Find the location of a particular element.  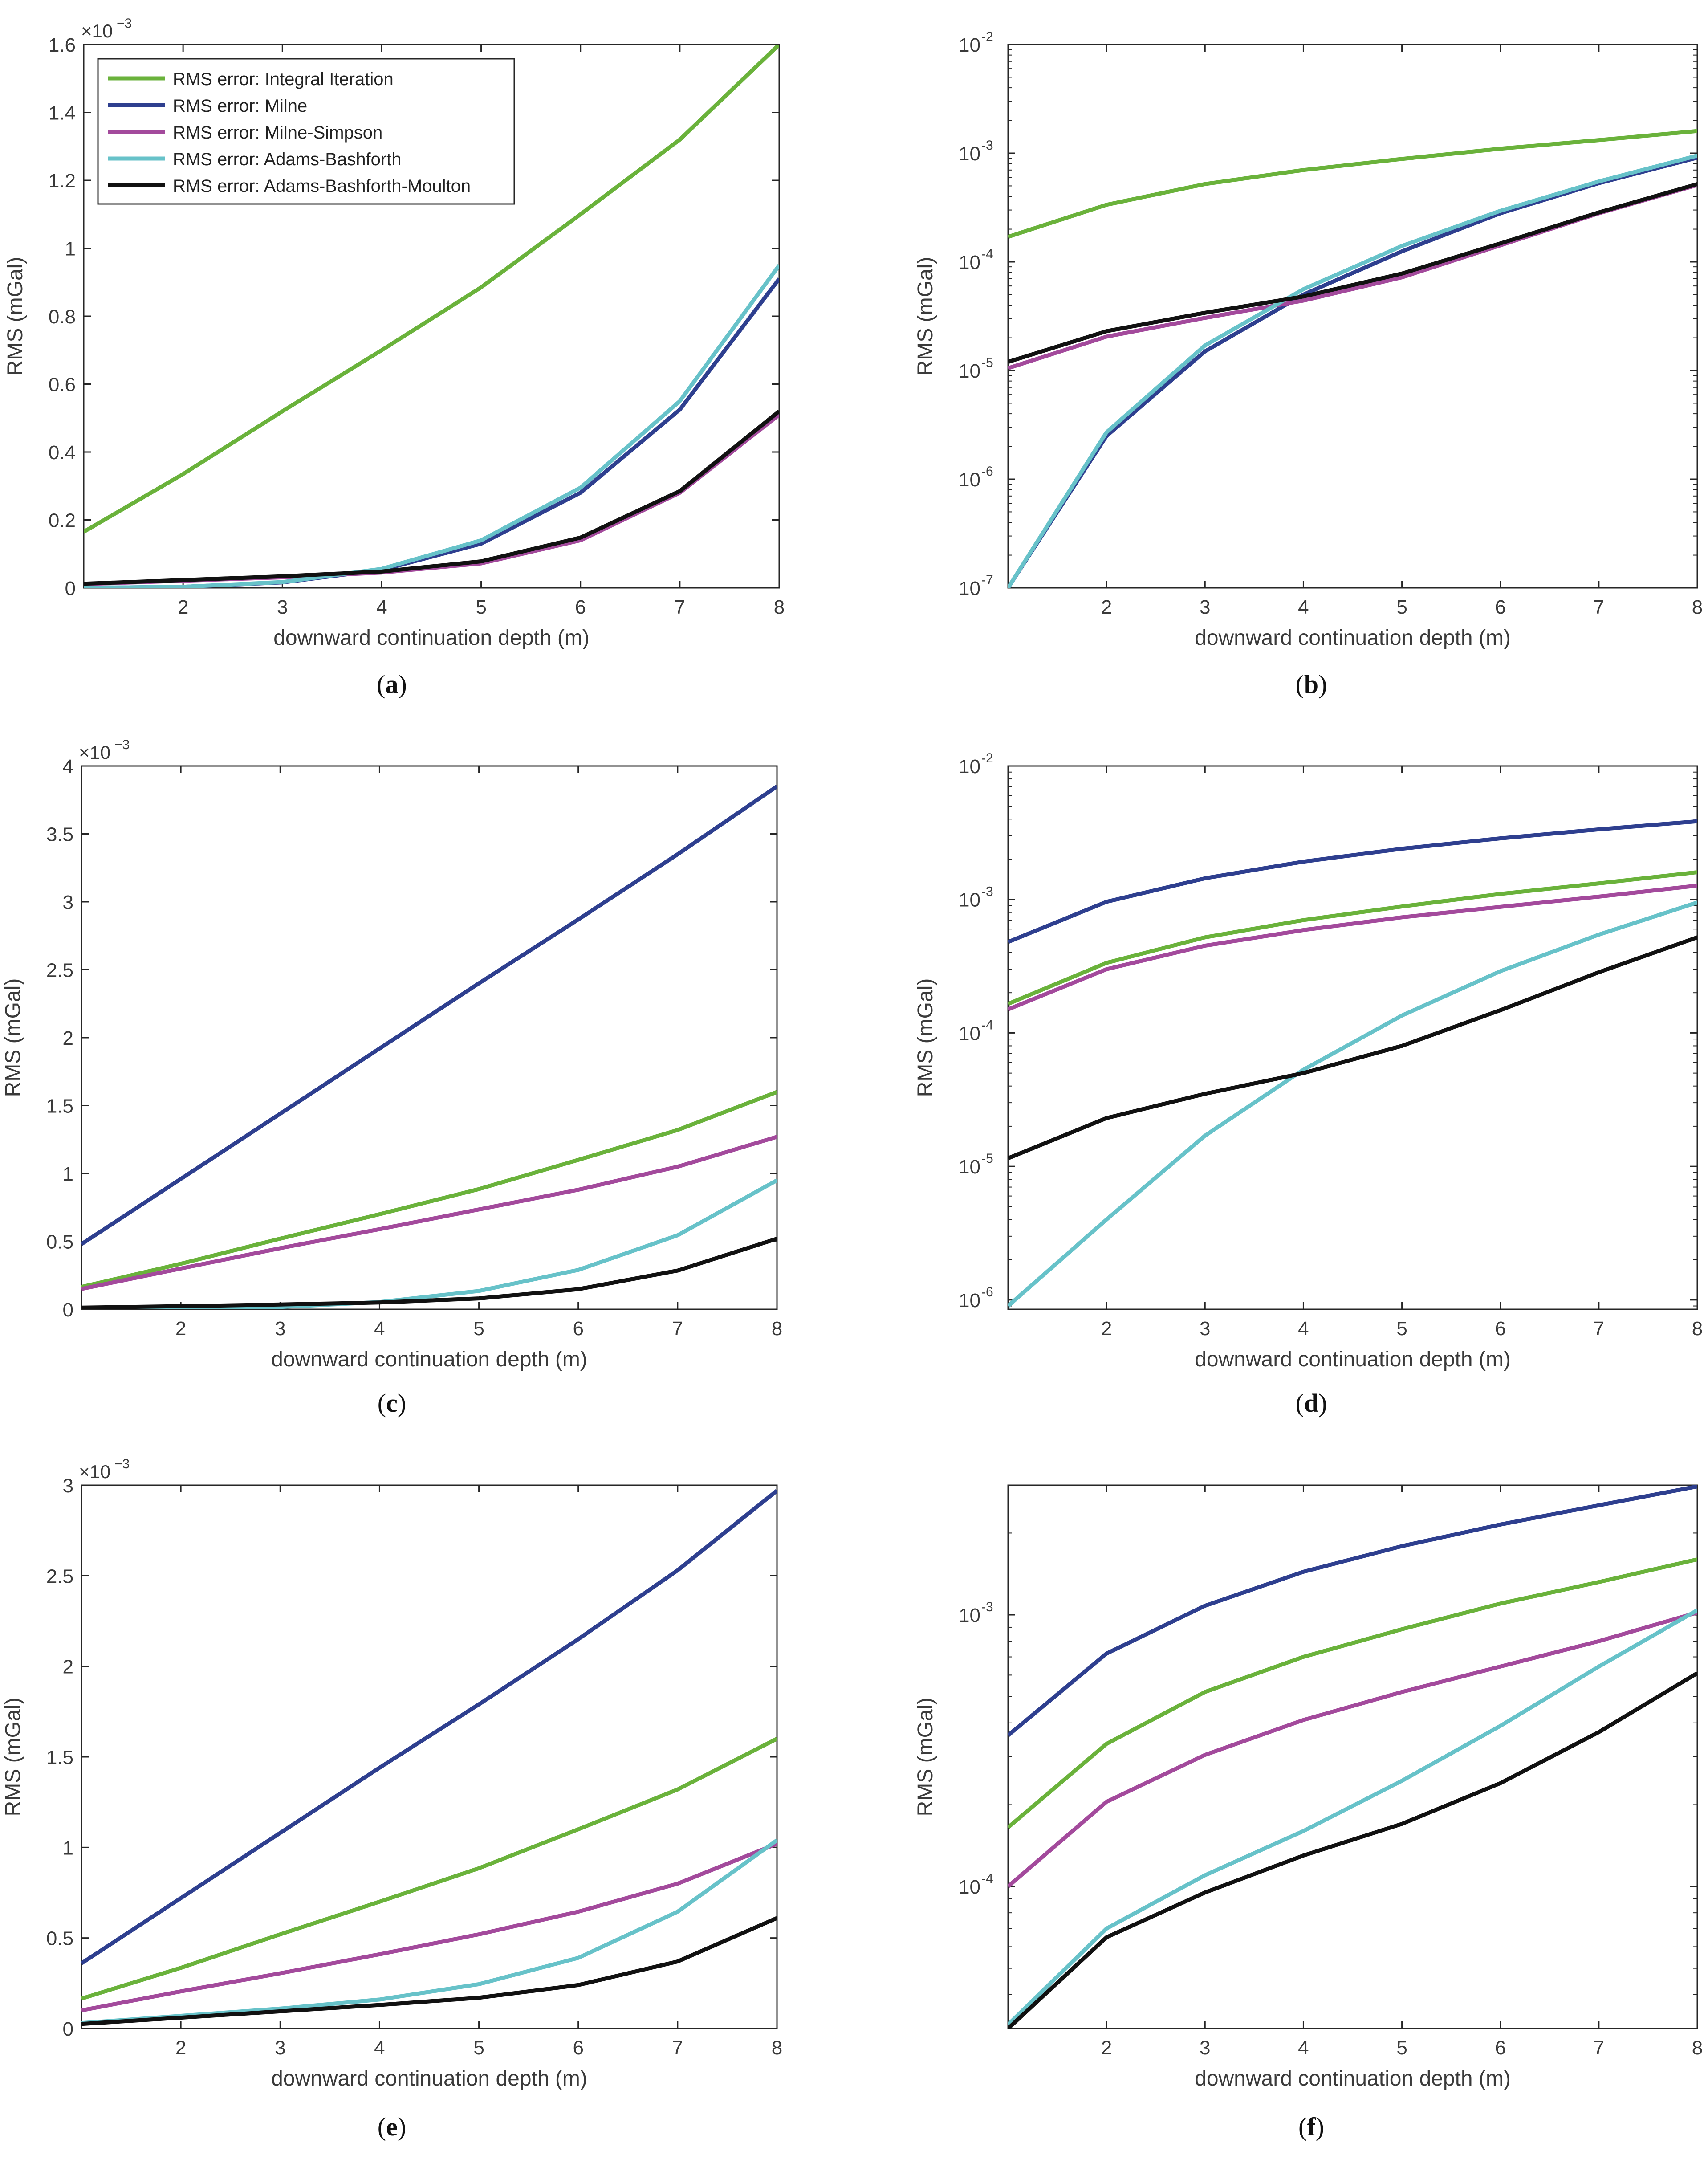

y-tick-label-exponent: -7 is located at coordinates (987, 580).